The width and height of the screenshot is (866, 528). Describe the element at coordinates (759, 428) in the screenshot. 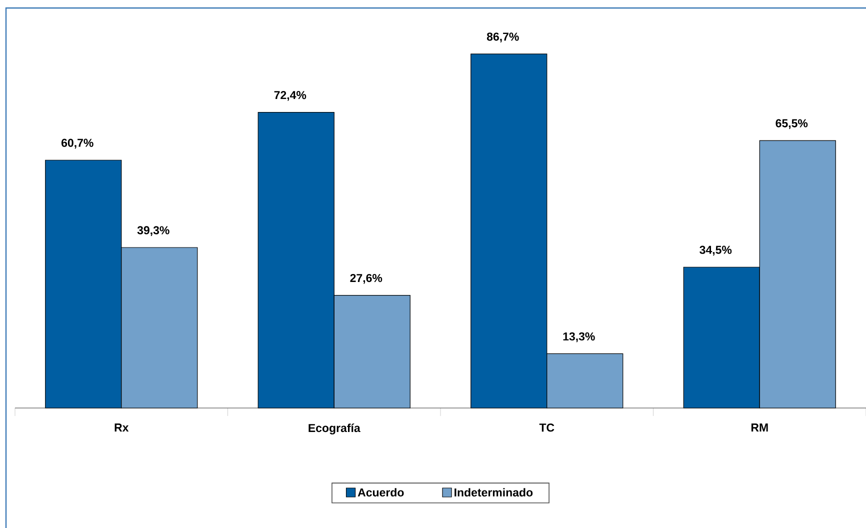

I see `x-tick-label: RM` at that location.